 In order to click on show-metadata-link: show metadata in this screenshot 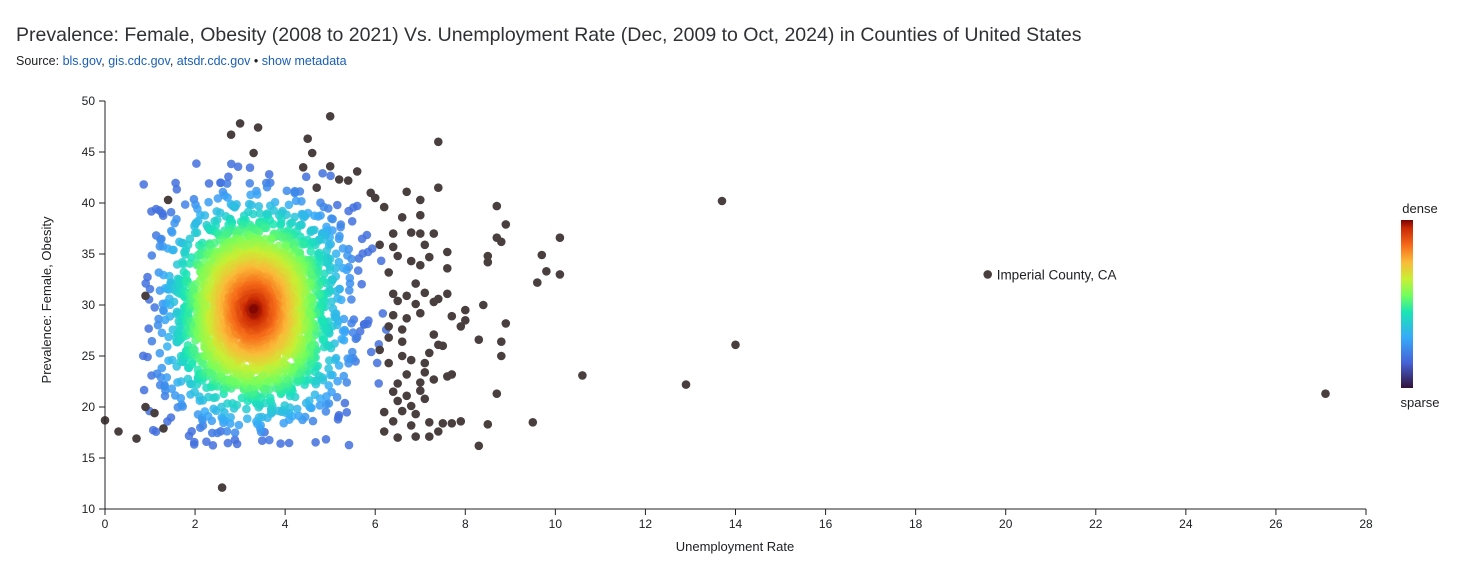, I will do `click(304, 61)`.